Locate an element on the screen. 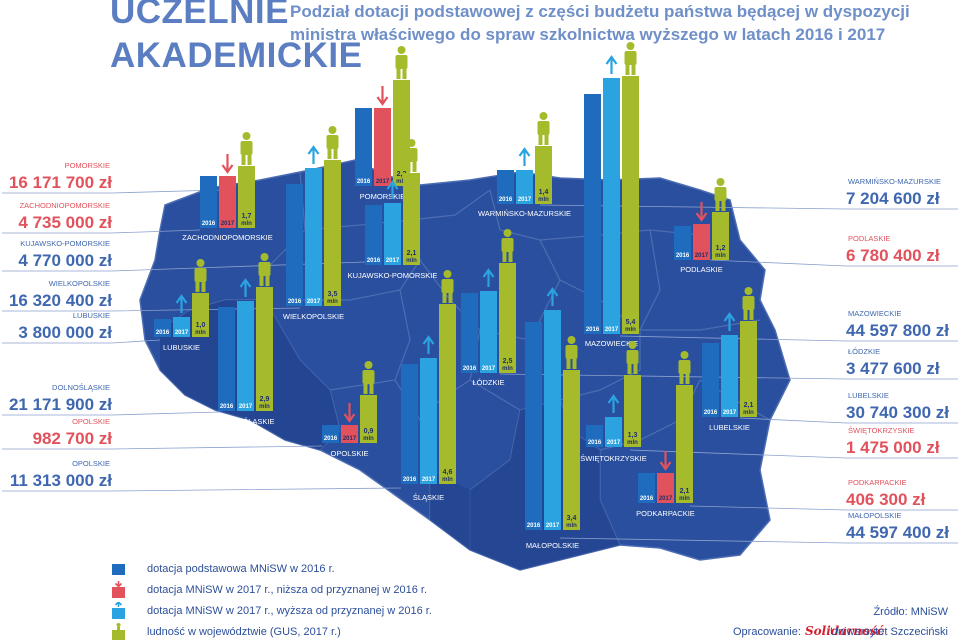 The image size is (960, 642). left-label-amount-zachodniopomorskie-1: 4 735 000 zł is located at coordinates (65, 222).